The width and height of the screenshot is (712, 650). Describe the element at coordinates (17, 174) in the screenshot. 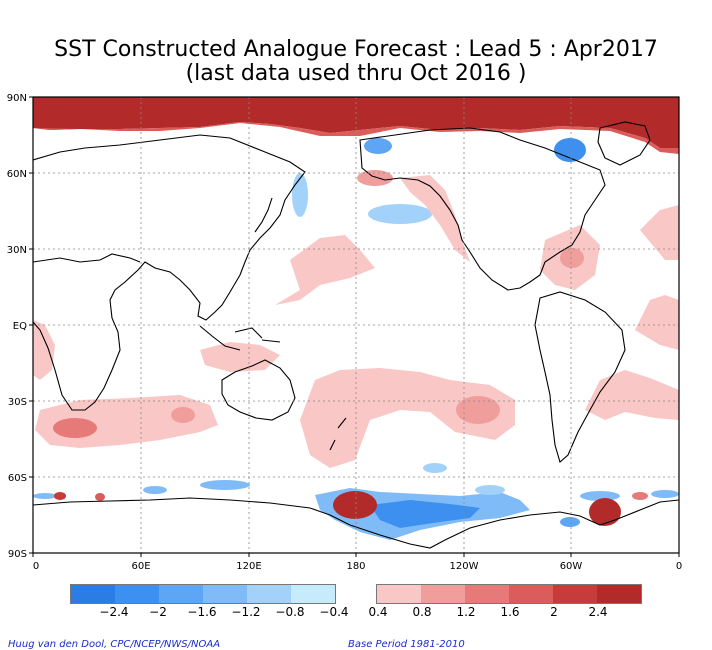

I see `lat-label: 60N` at that location.